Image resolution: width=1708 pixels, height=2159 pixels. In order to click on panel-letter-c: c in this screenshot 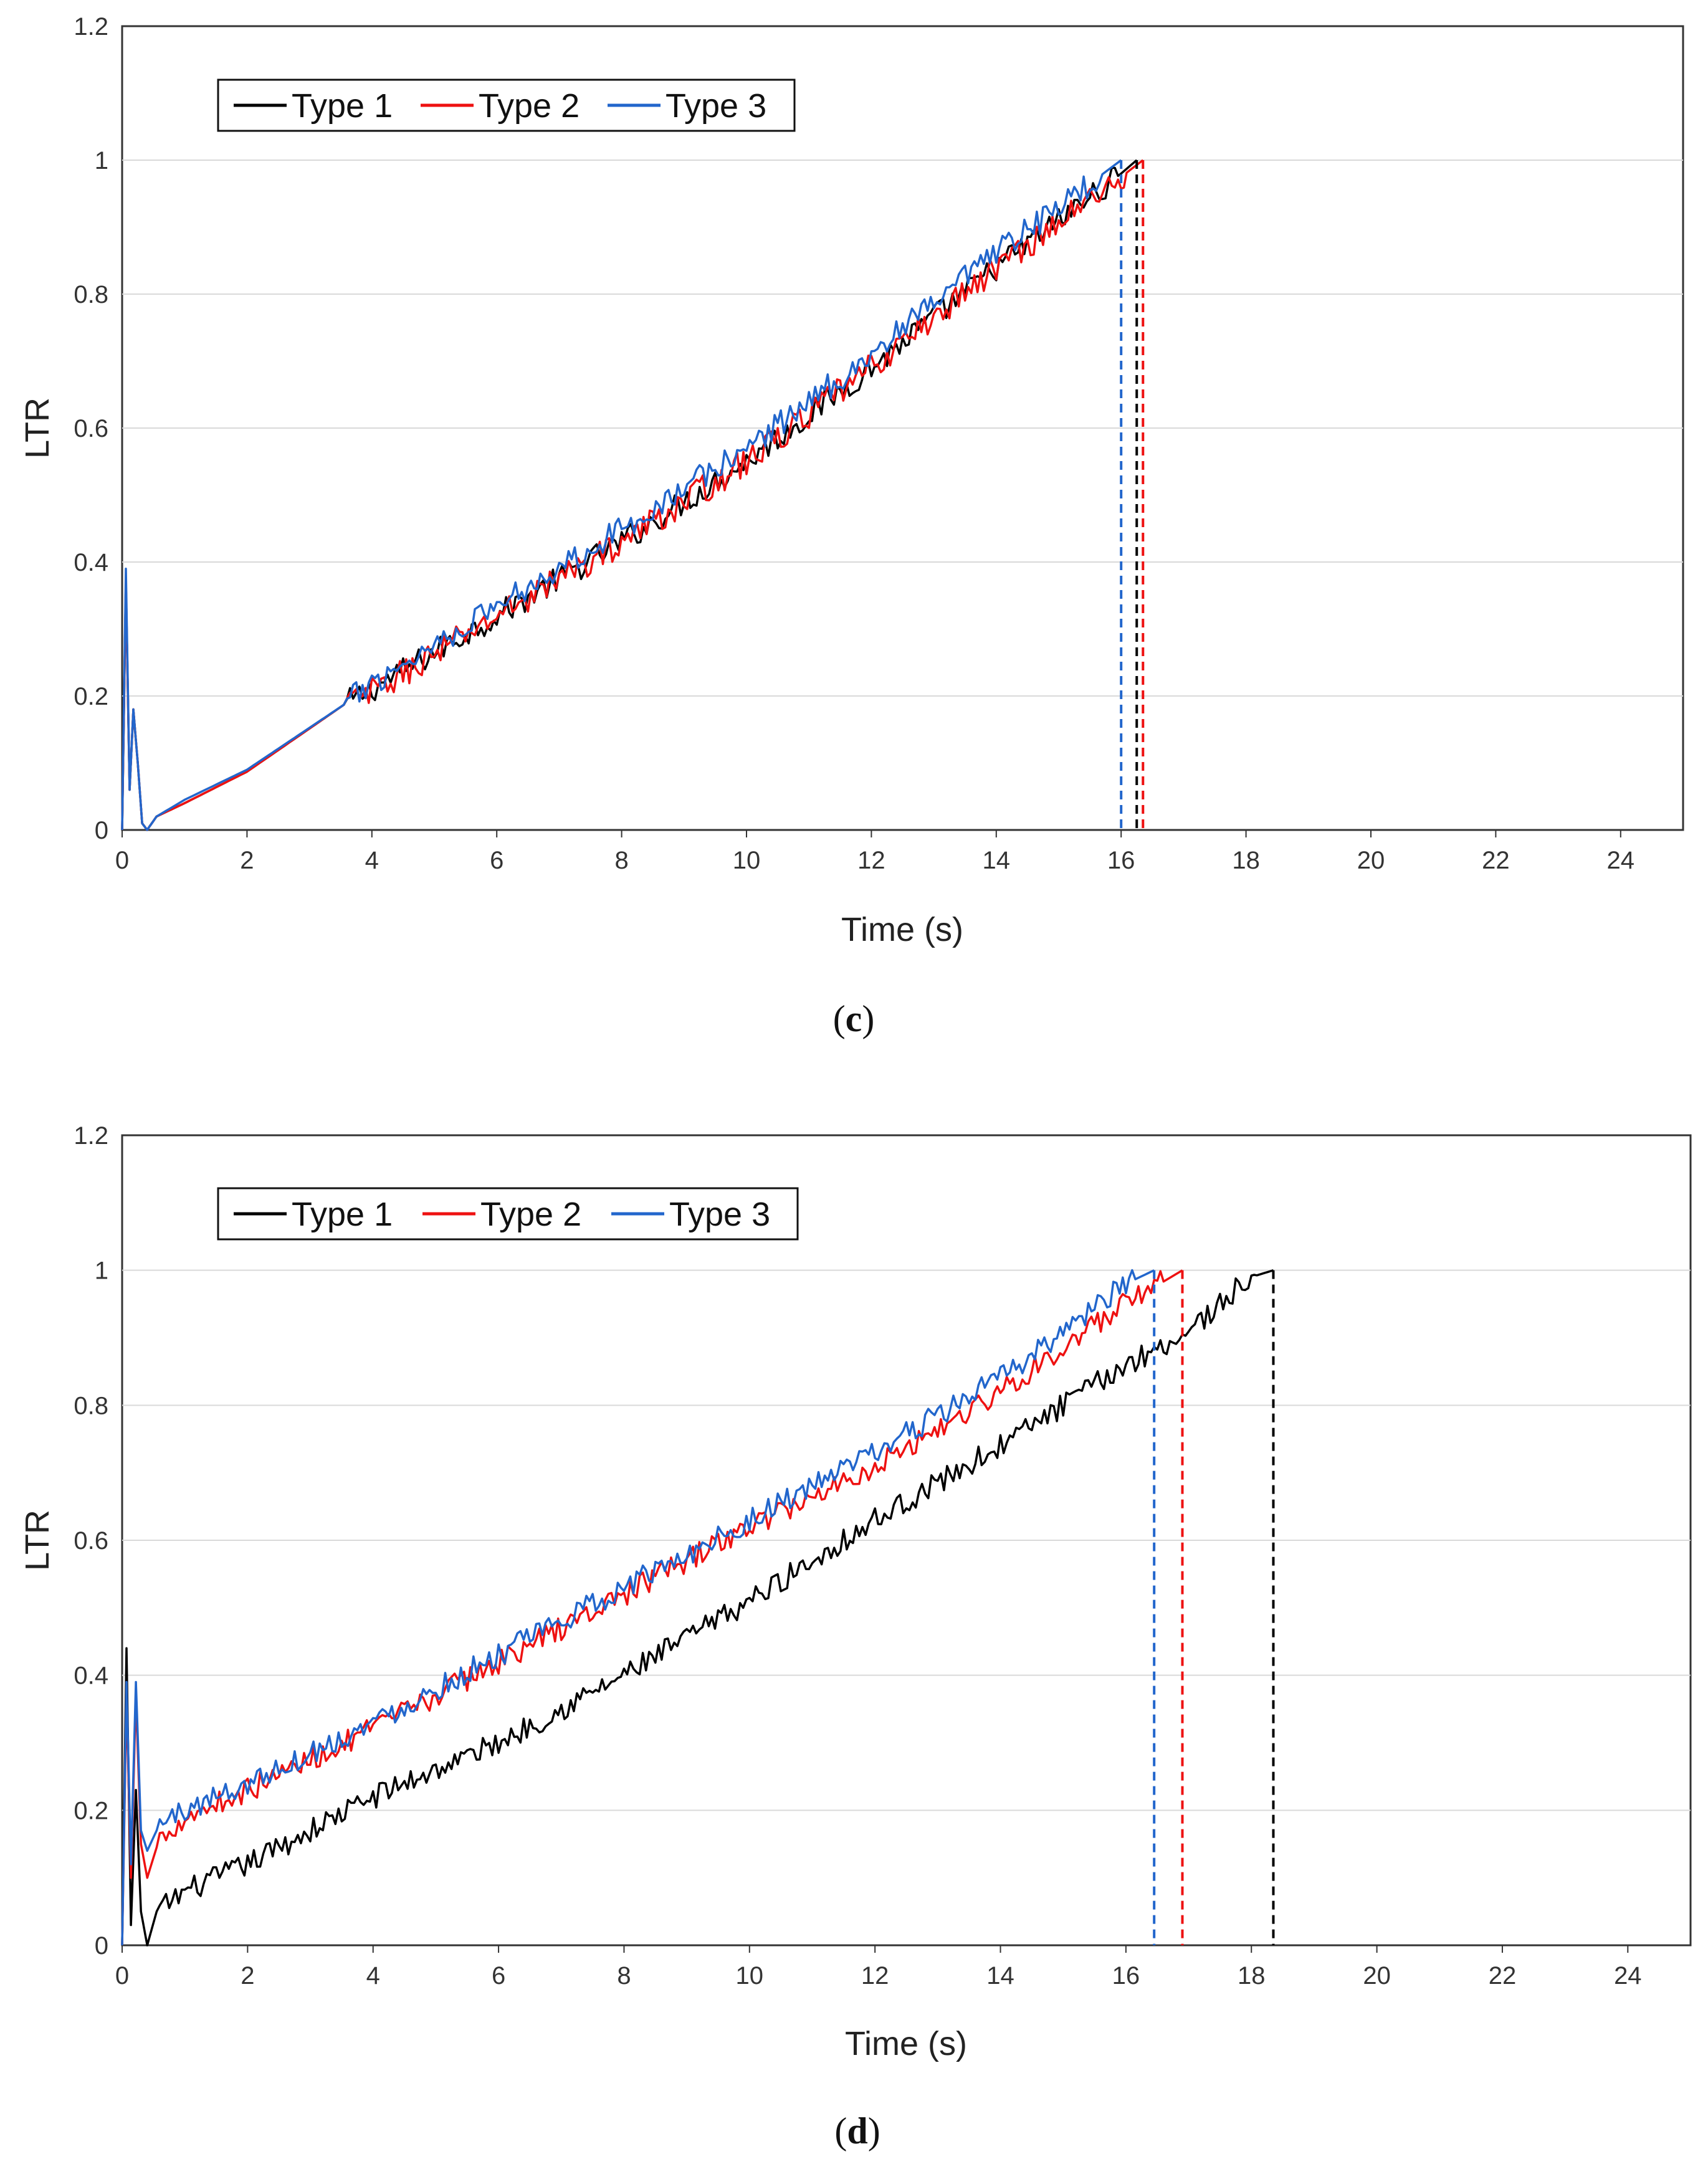, I will do `click(854, 1019)`.